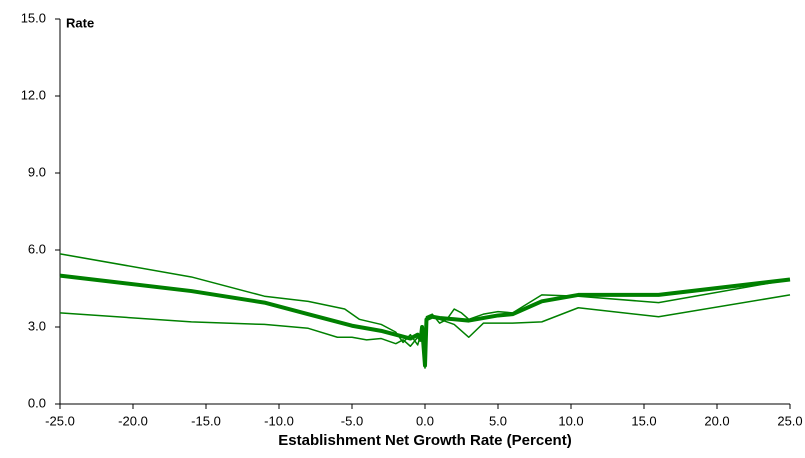 The image size is (805, 458). I want to click on y-tick-label: 0.0, so click(37, 402).